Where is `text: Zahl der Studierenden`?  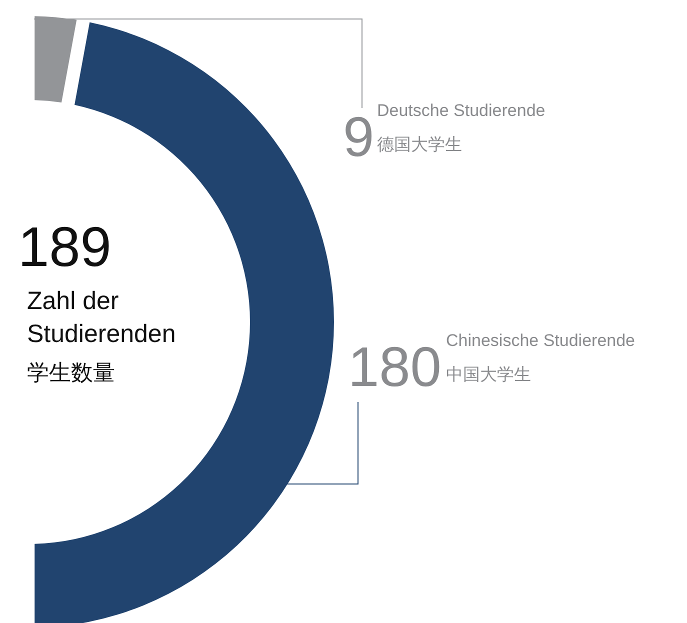 text: Zahl der Studierenden is located at coordinates (101, 317).